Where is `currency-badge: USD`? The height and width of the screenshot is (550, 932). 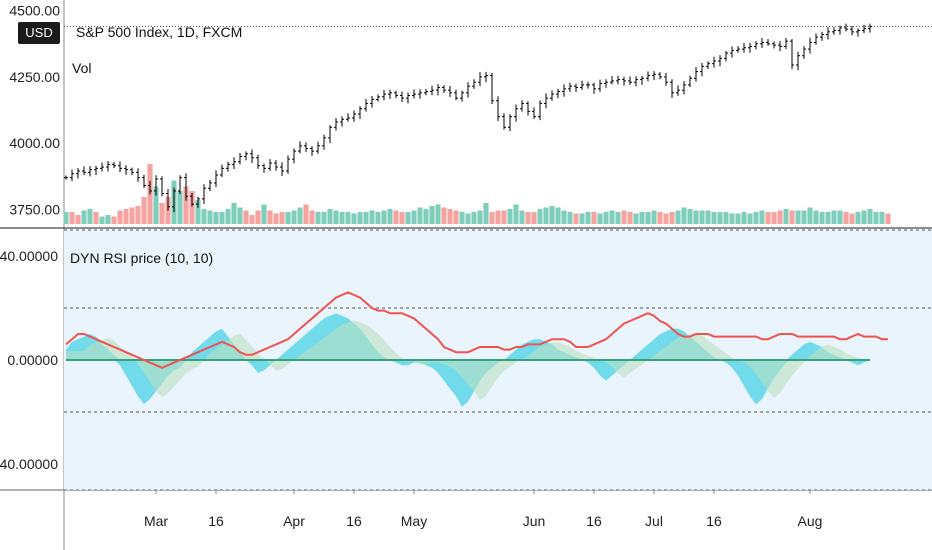
currency-badge: USD is located at coordinates (39, 33).